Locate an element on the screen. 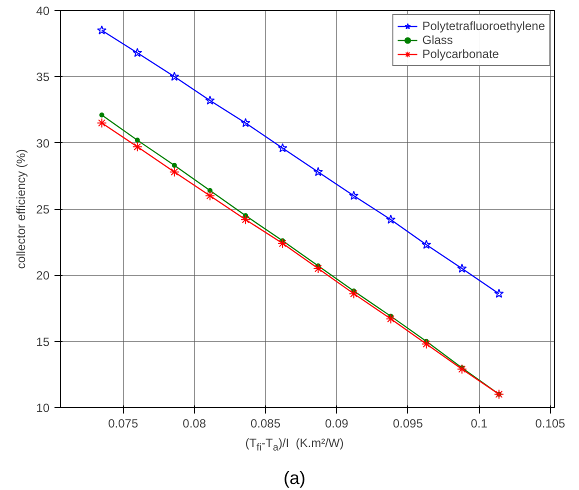  legend-label: Polycarbonate is located at coordinates (460, 54).